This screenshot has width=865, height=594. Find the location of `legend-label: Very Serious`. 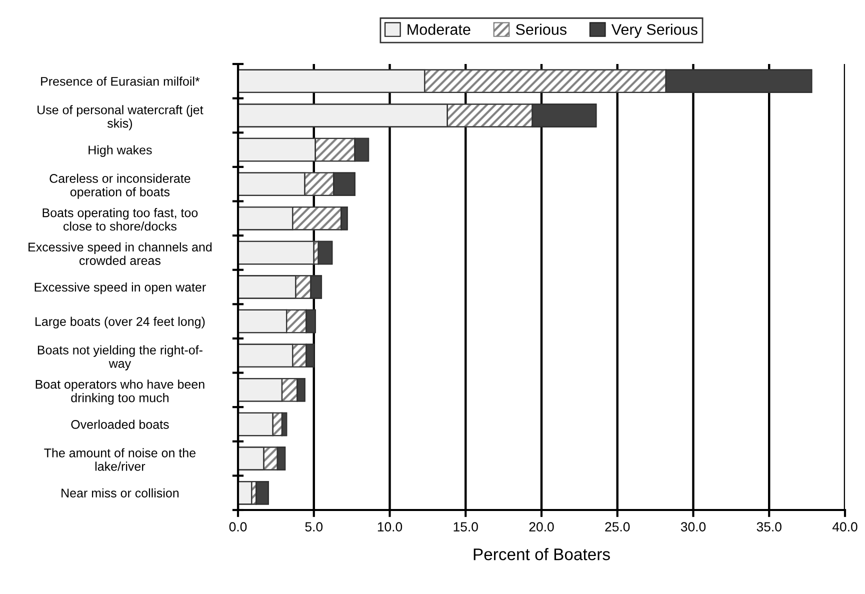

legend-label: Very Serious is located at coordinates (654, 31).